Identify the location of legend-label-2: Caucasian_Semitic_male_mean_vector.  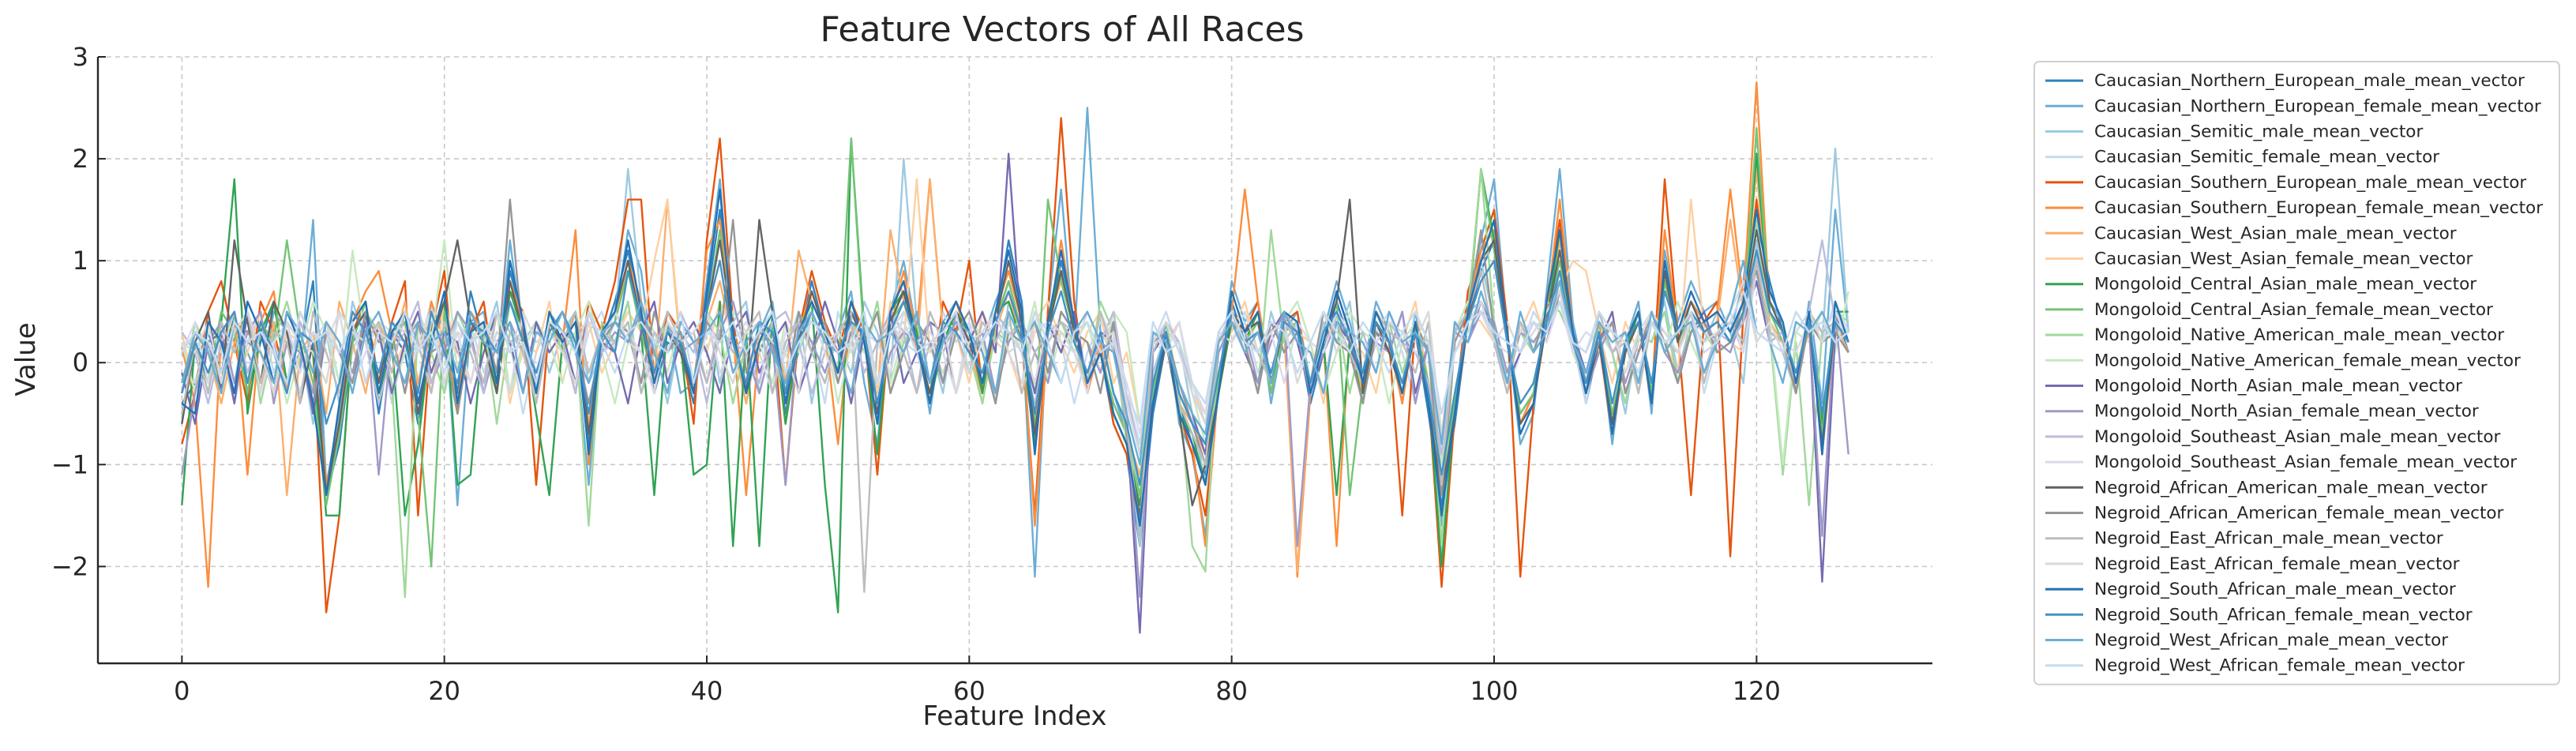
(2258, 132).